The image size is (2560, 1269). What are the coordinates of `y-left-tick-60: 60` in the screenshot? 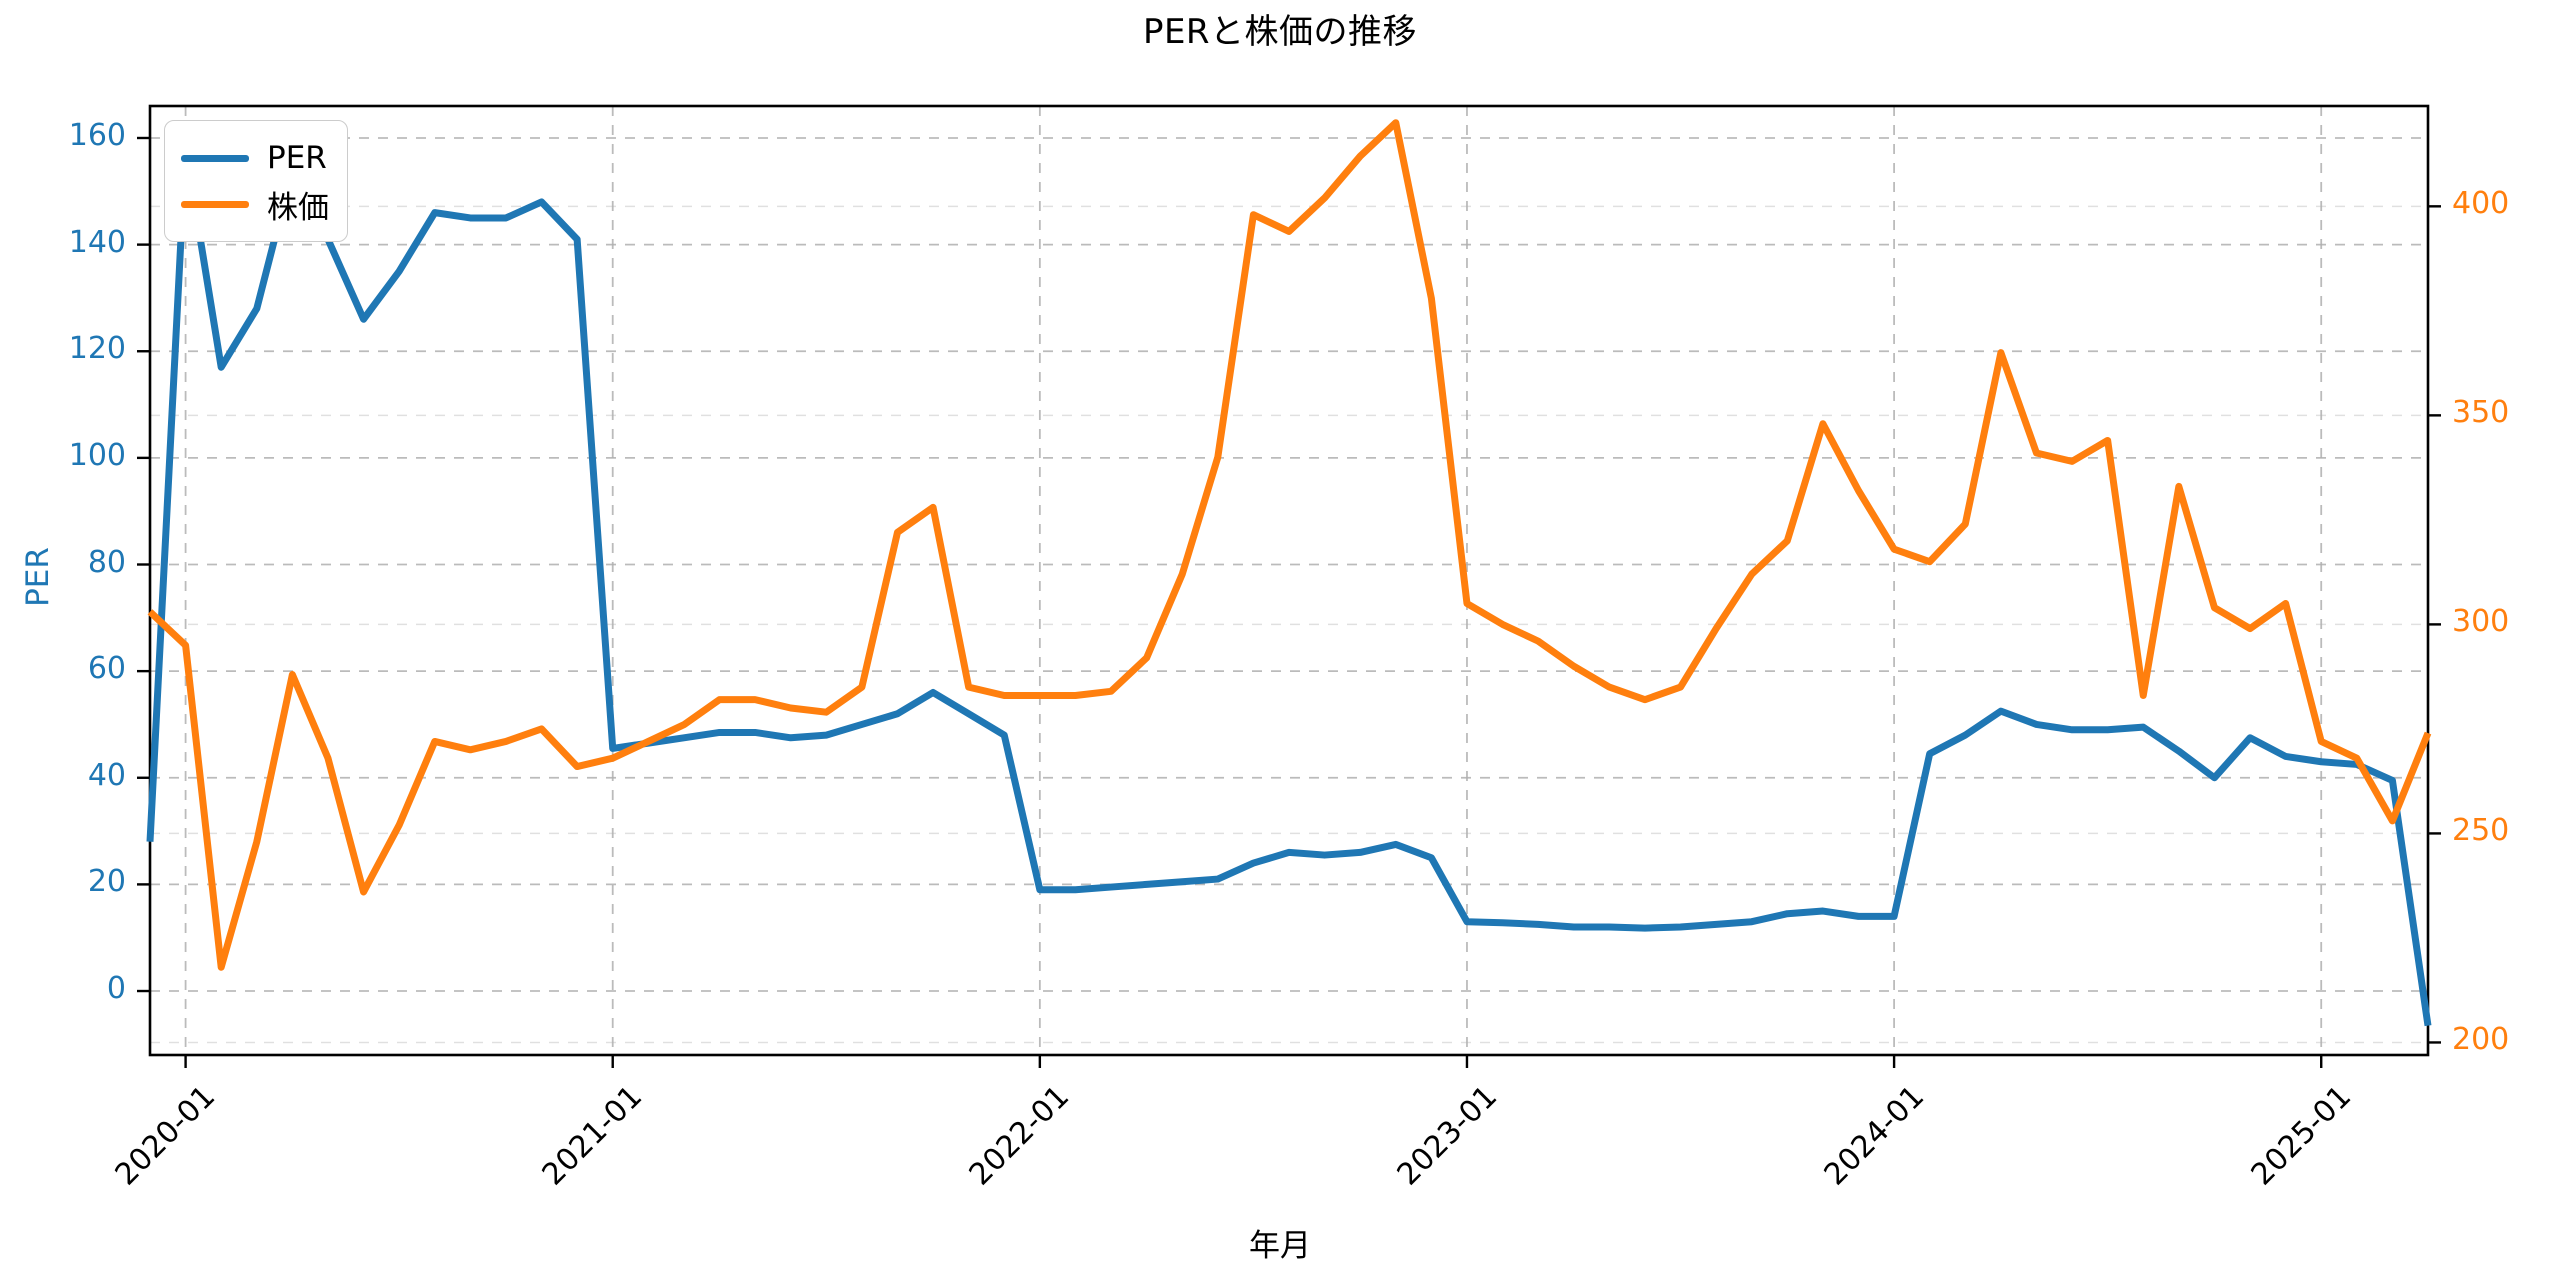 It's located at (106, 669).